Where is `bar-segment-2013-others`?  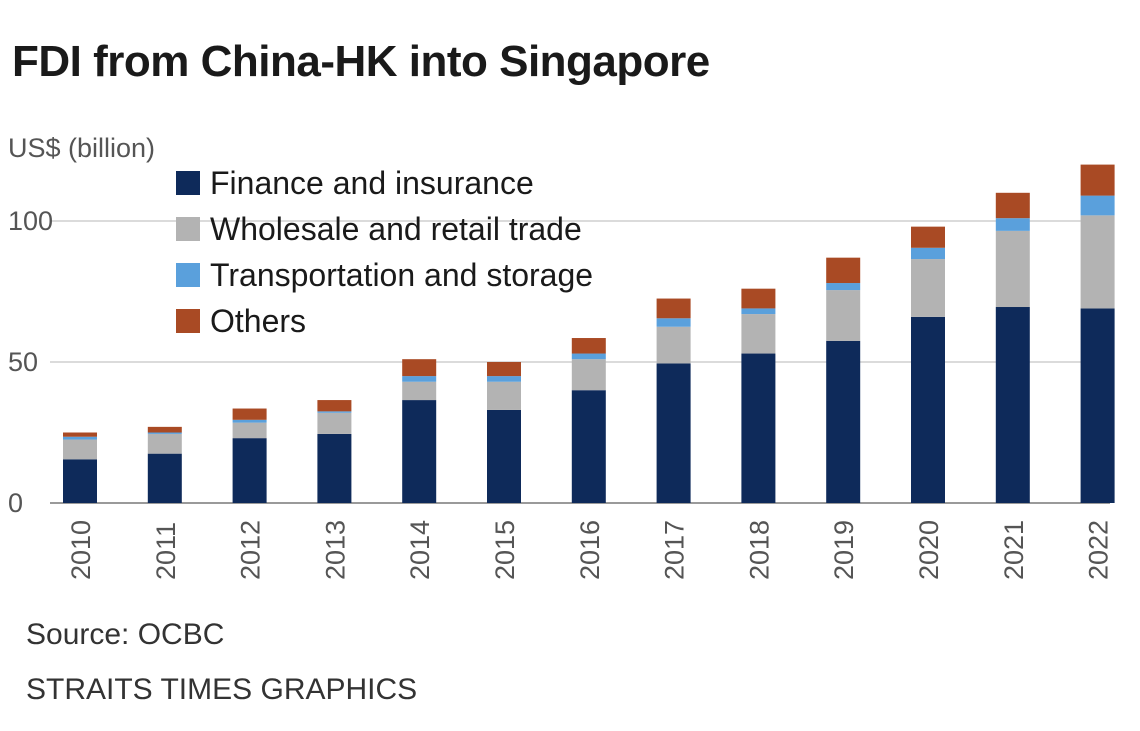 bar-segment-2013-others is located at coordinates (334, 406).